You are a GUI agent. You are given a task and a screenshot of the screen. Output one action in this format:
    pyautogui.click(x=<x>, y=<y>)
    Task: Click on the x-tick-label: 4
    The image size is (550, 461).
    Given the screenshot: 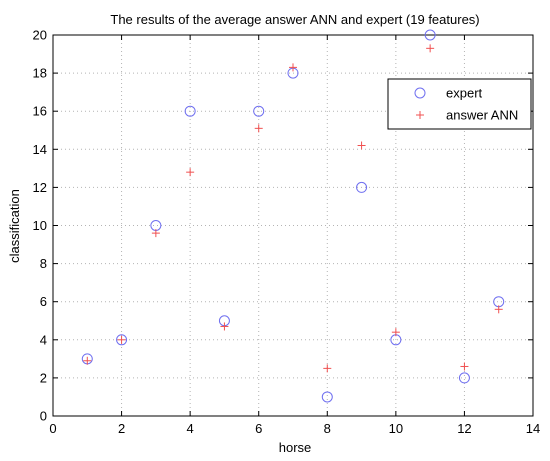 What is the action you would take?
    pyautogui.click(x=190, y=428)
    